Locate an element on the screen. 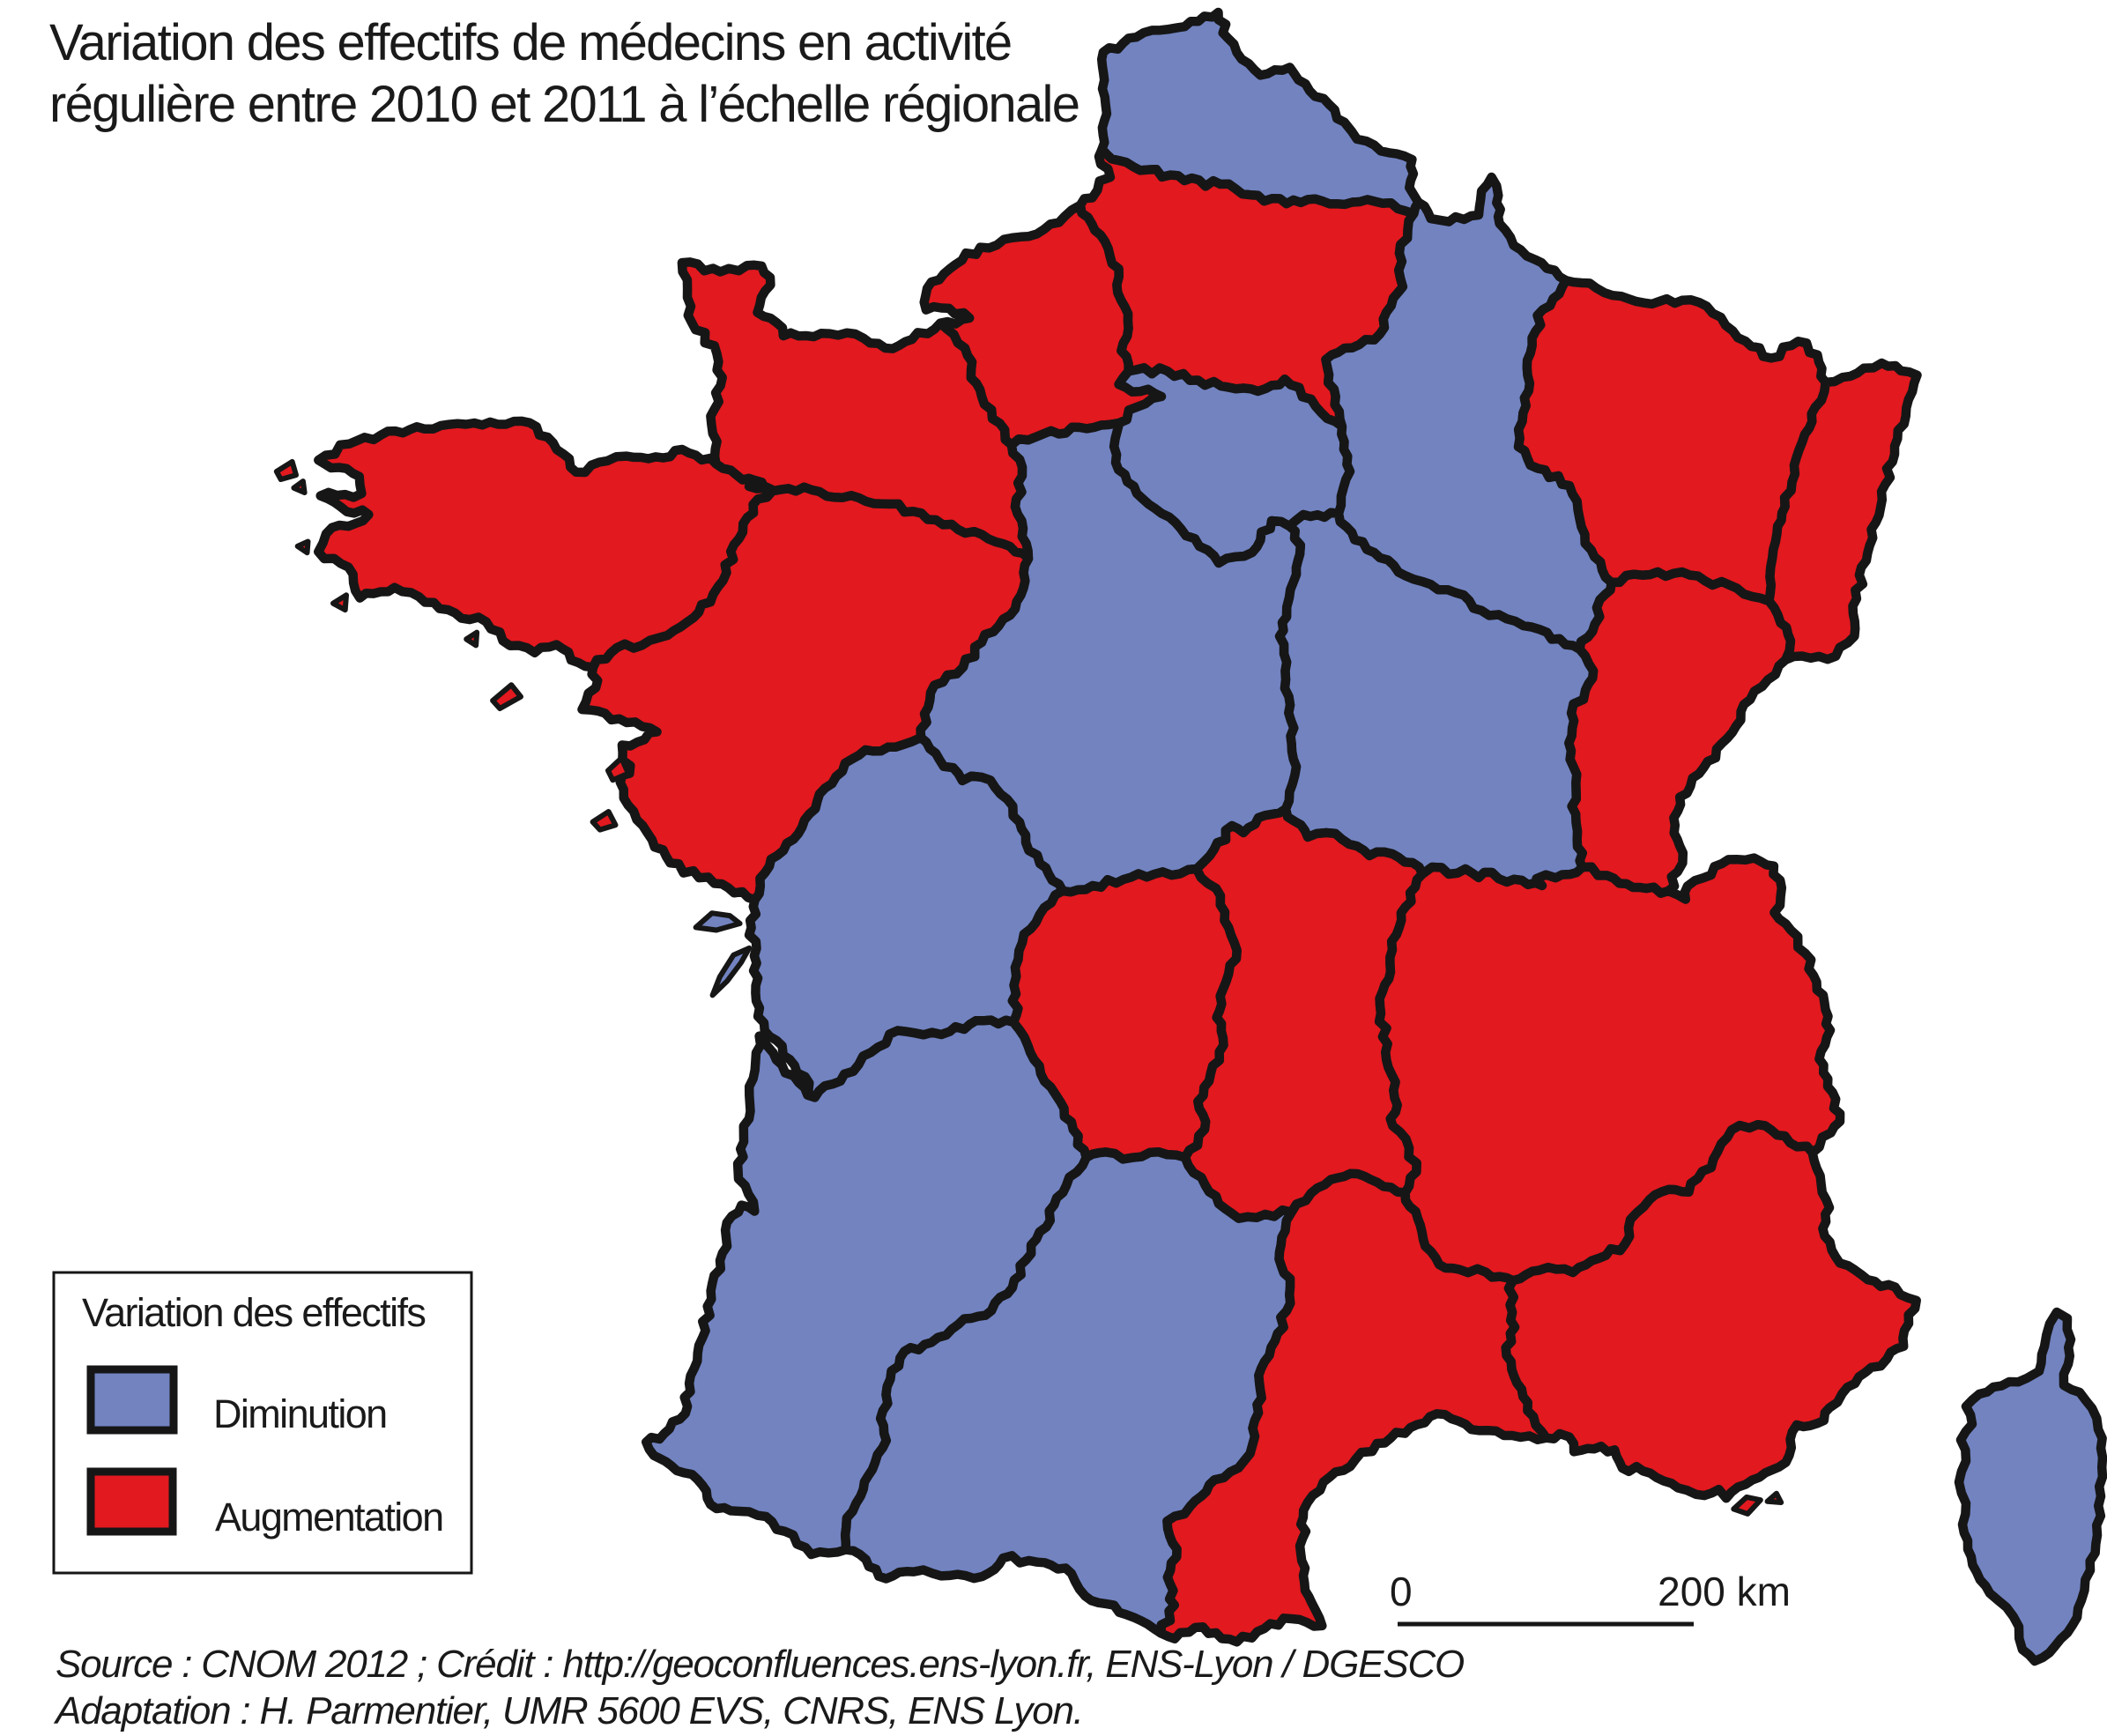 This screenshot has width=2107, height=1736. svg-text: 200 km is located at coordinates (1724, 1591).